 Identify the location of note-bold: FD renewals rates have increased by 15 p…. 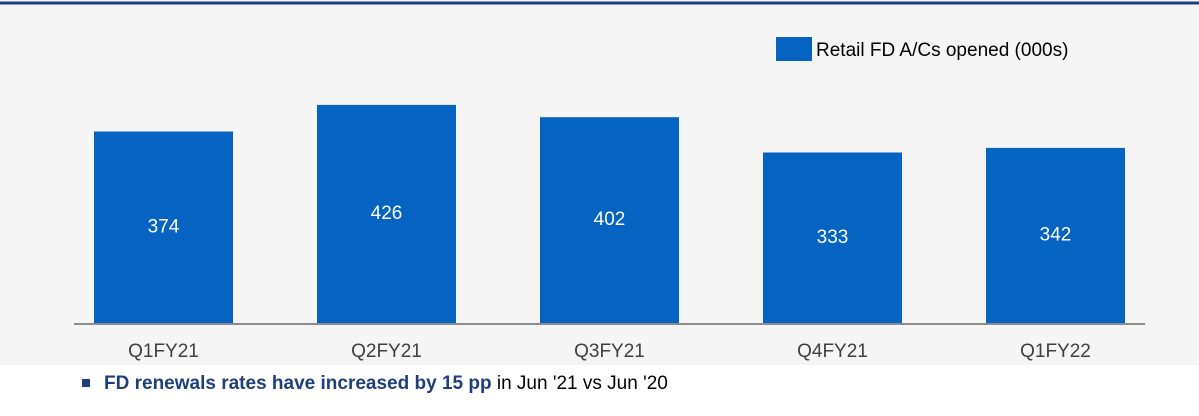
(298, 383).